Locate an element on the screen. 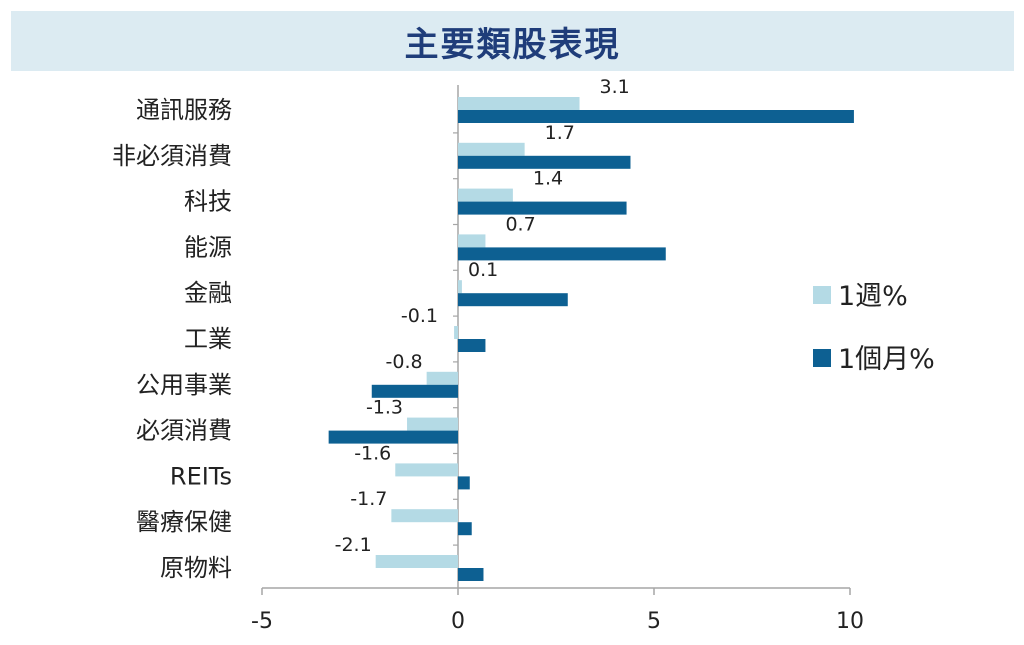 This screenshot has width=1024, height=645. category-label: 科技 is located at coordinates (208, 202).